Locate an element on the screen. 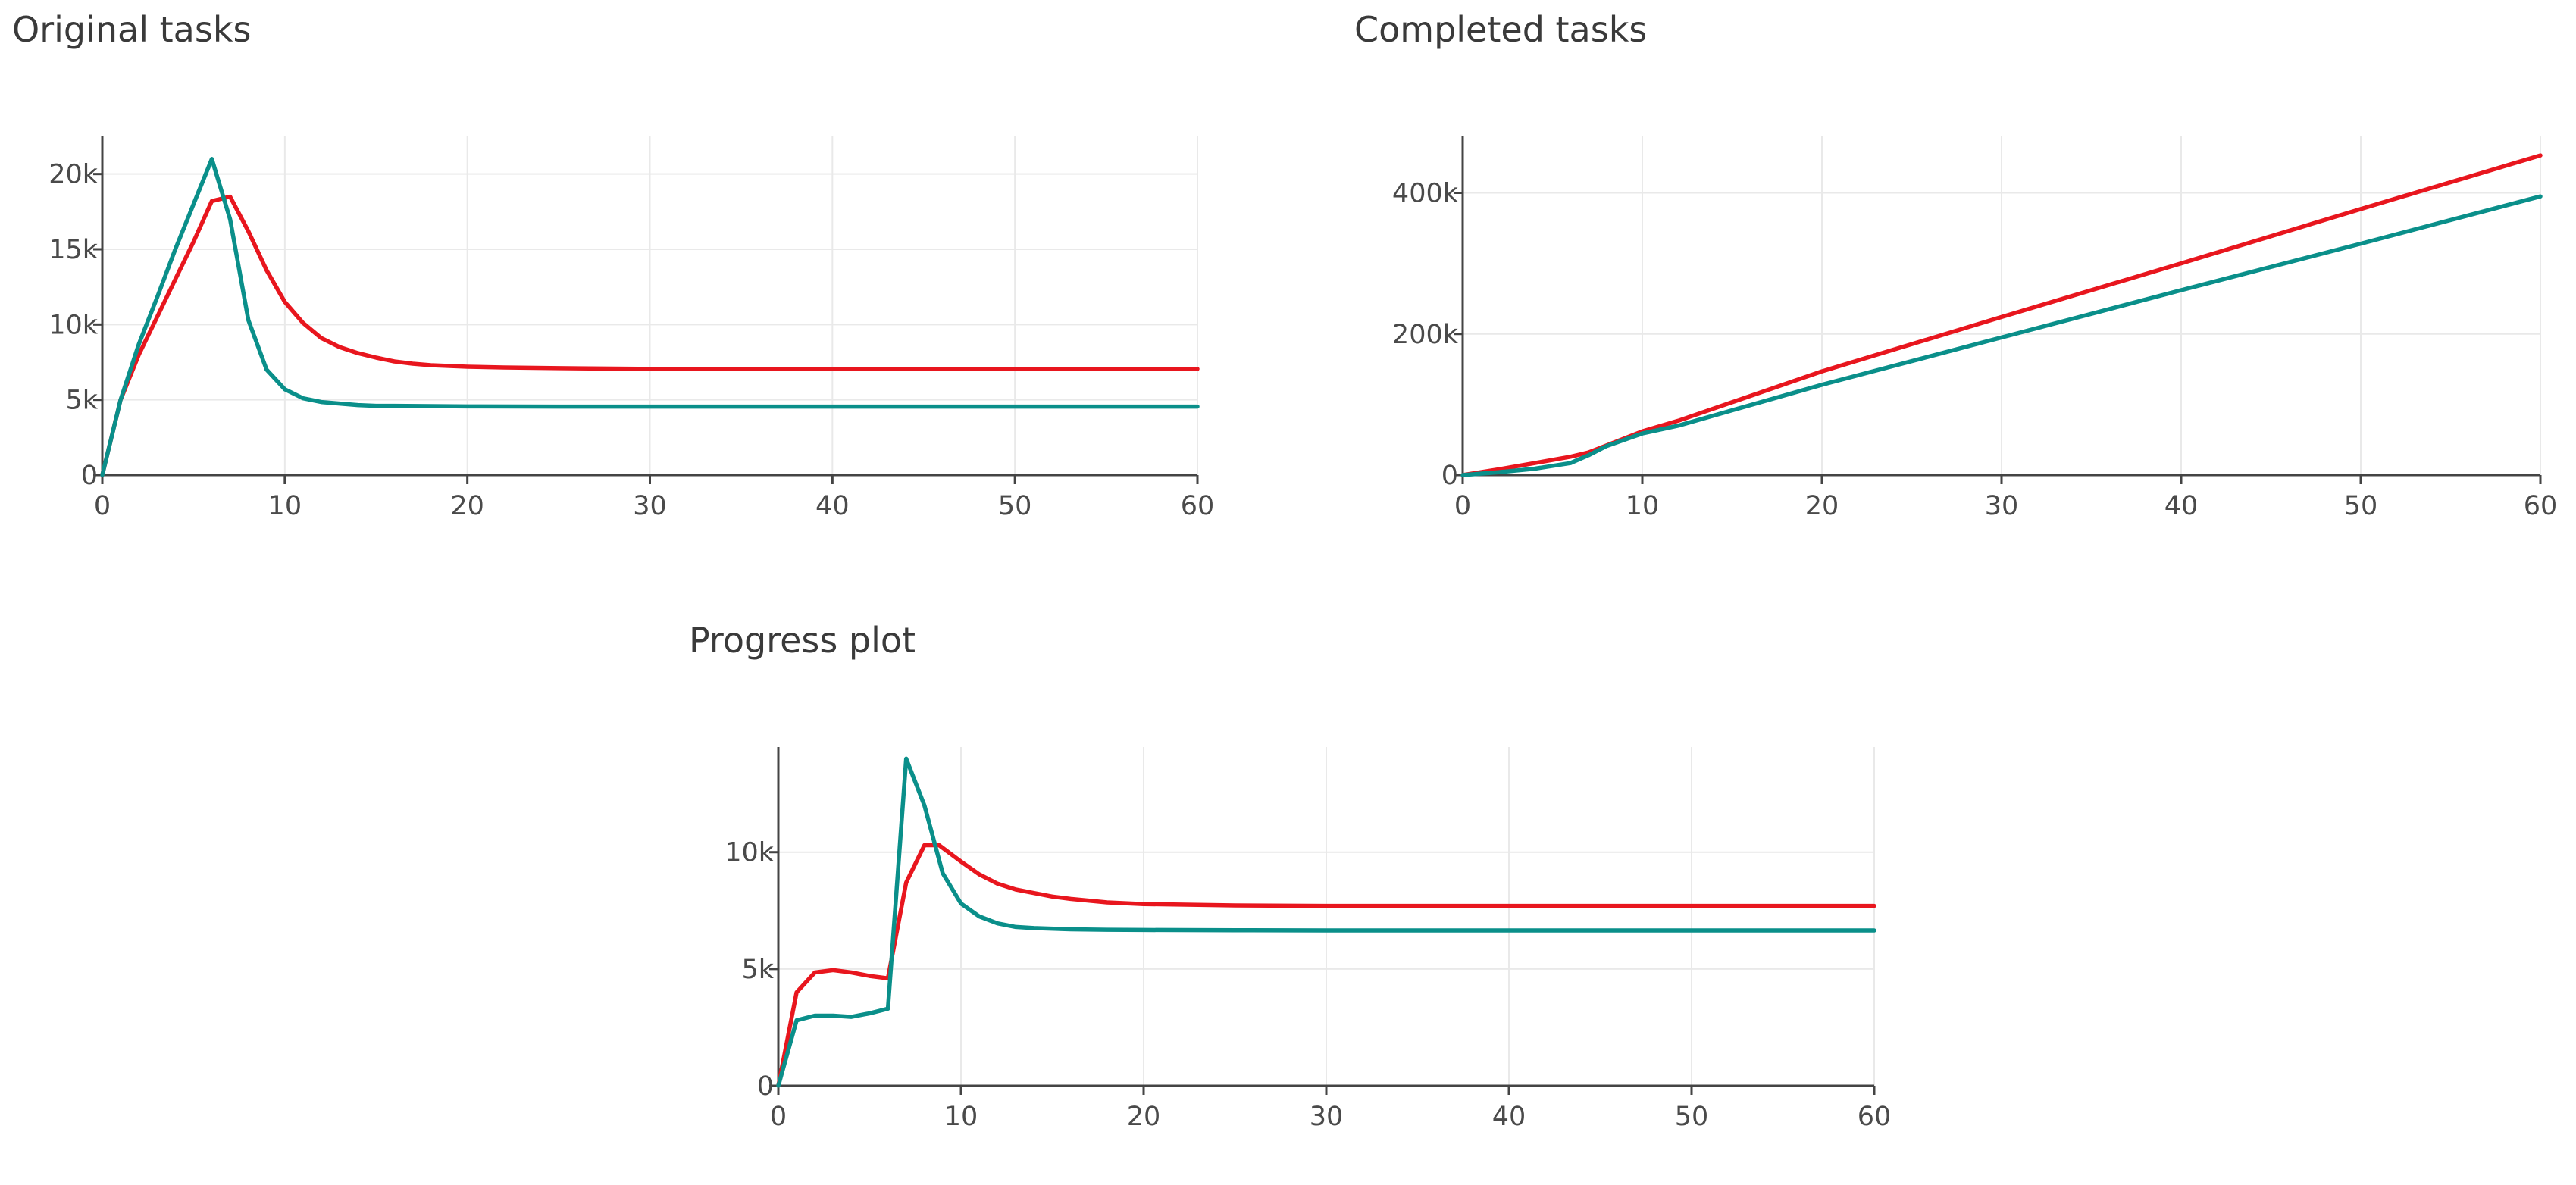 The image size is (2576, 1185). y-tick-label: 20k is located at coordinates (74, 175).